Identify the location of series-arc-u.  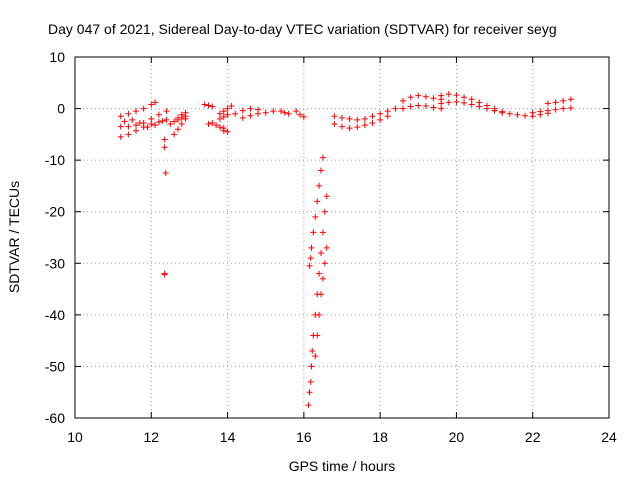
(361, 122).